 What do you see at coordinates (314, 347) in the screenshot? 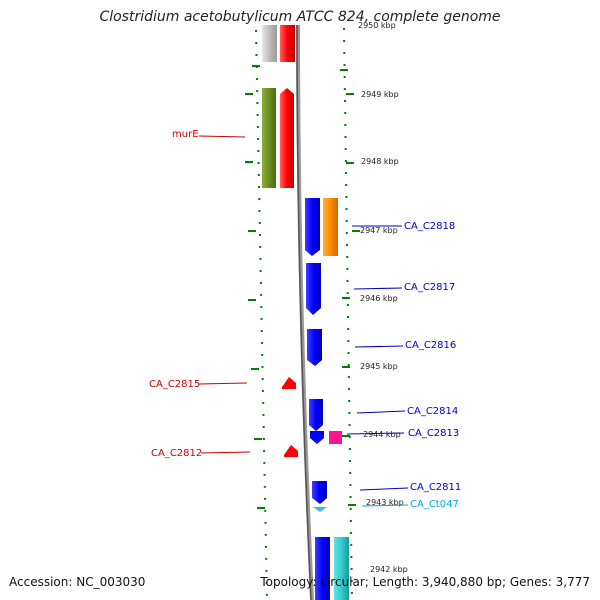
I see `gene-CA_C2816-feature` at bounding box center [314, 347].